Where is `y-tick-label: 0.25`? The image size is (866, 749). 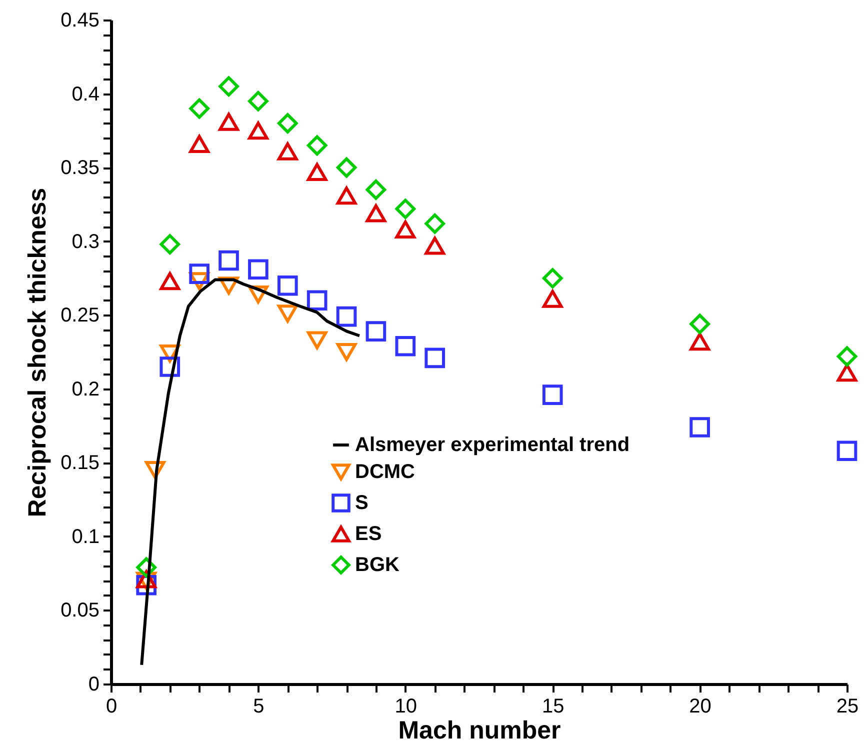
y-tick-label: 0.25 is located at coordinates (80, 315).